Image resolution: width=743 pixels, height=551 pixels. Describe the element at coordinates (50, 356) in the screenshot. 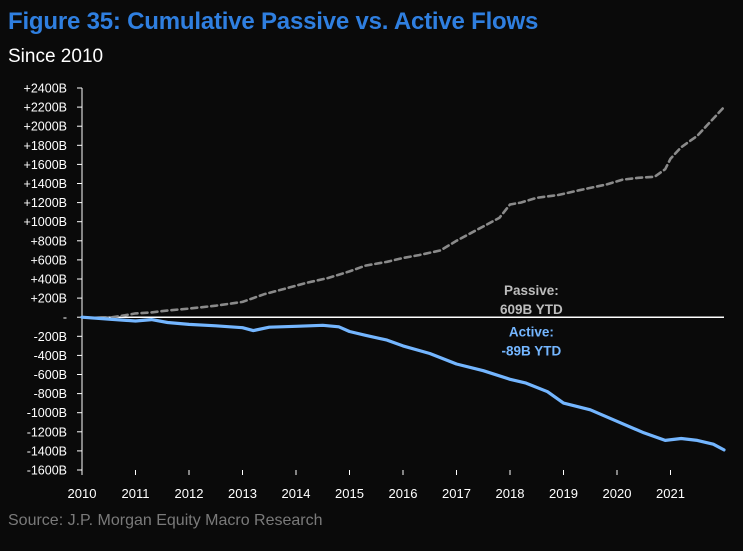

I see `y-tick-label: -400B` at that location.